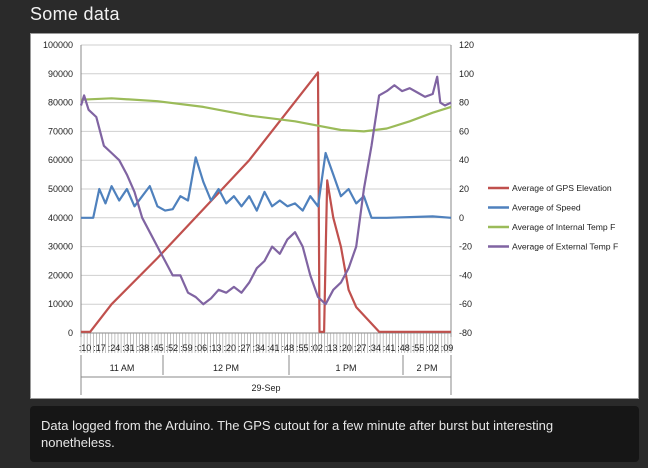 The height and width of the screenshot is (468, 648). What do you see at coordinates (99, 348) in the screenshot?
I see `x-minute-label: :17` at bounding box center [99, 348].